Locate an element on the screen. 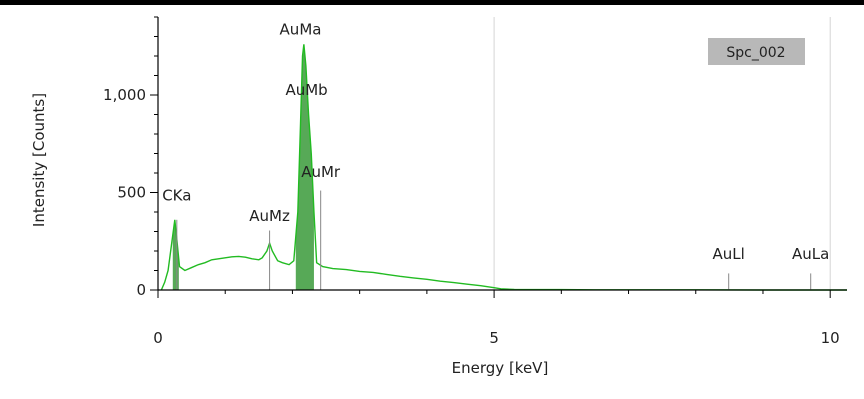  x-tick-label-10: 10 is located at coordinates (830, 338).